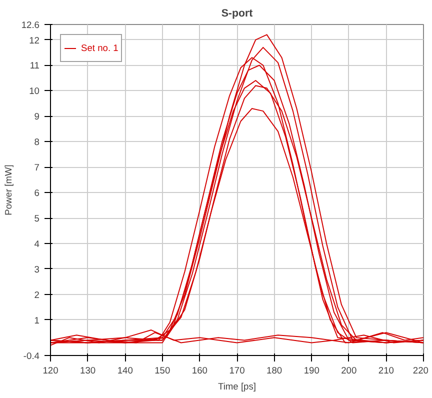 The width and height of the screenshot is (432, 398). Describe the element at coordinates (37, 117) in the screenshot. I see `y-tick-label: 9` at that location.